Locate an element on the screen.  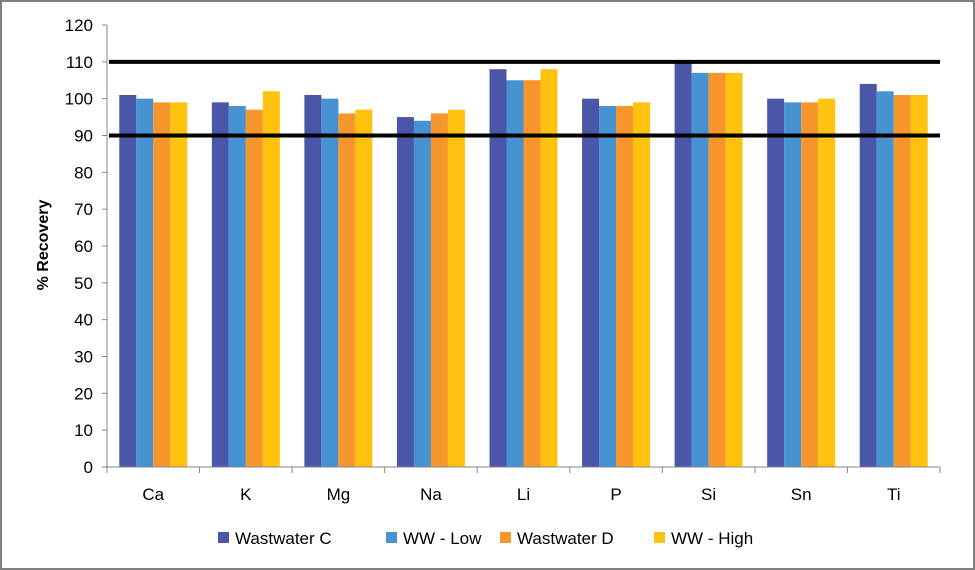
reference-lines is located at coordinates (524, 98).